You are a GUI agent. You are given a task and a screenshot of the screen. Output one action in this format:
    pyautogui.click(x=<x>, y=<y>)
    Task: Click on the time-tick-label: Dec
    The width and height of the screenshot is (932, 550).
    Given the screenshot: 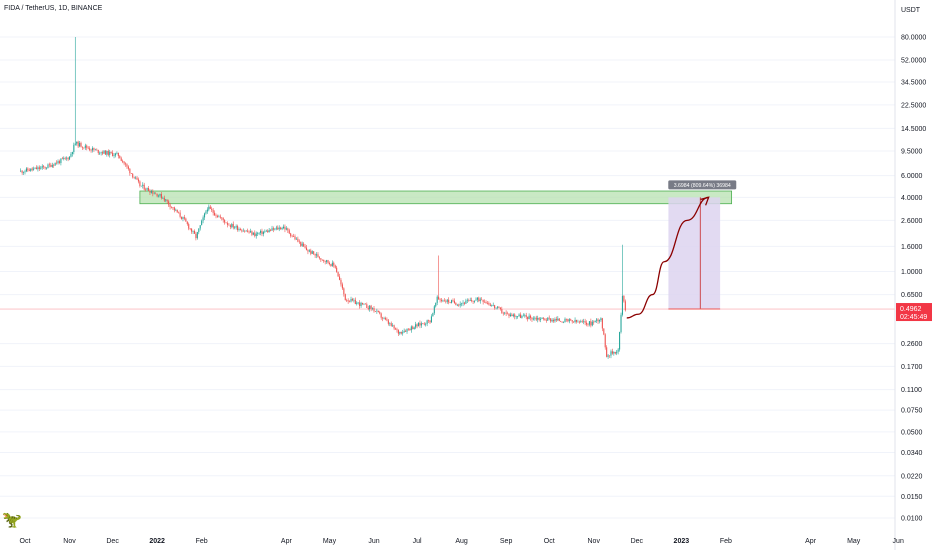 What is the action you would take?
    pyautogui.click(x=637, y=541)
    